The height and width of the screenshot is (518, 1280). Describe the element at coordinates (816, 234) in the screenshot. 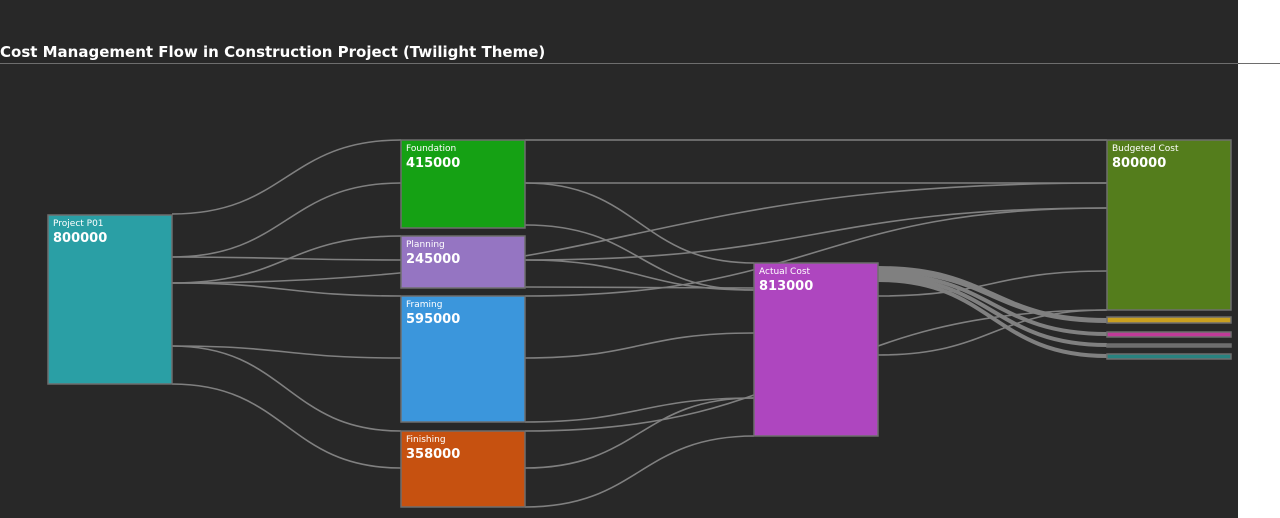

I see `link-planning-to-budgeted` at that location.